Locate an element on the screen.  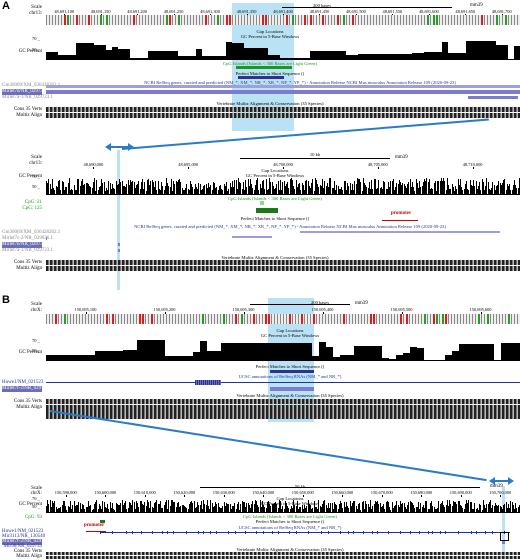
gene-label-3: Mirlet7b/NR_029731.1 is located at coordinates (26, 245).